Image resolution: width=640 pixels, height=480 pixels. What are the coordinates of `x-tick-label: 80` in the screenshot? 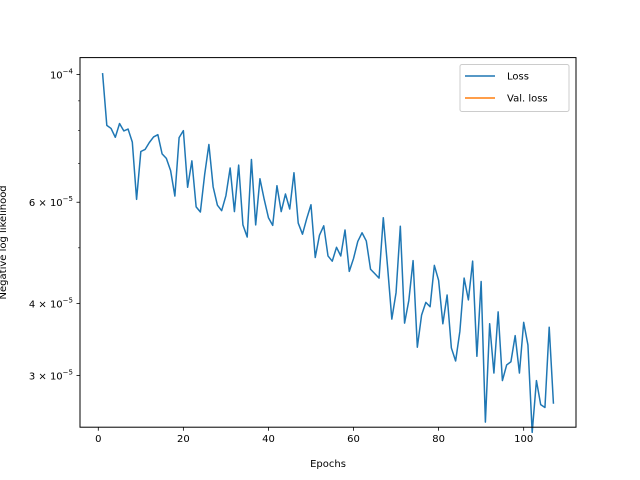 It's located at (438, 439).